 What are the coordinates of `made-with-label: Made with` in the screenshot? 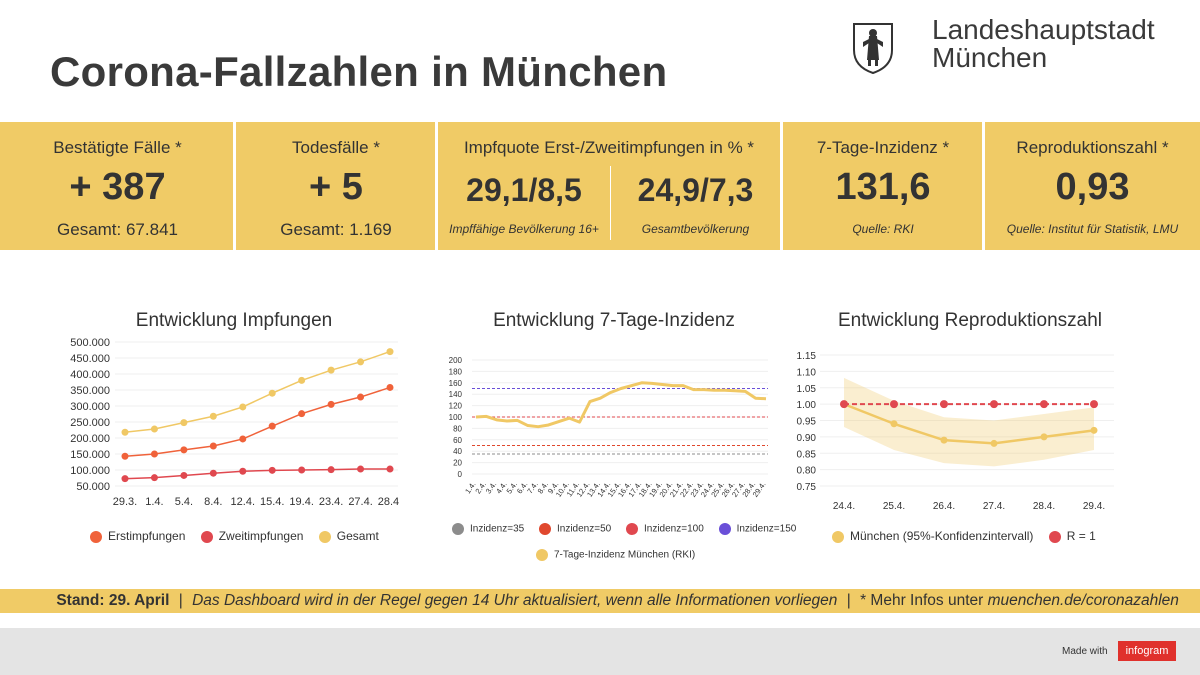 It's located at (1085, 651).